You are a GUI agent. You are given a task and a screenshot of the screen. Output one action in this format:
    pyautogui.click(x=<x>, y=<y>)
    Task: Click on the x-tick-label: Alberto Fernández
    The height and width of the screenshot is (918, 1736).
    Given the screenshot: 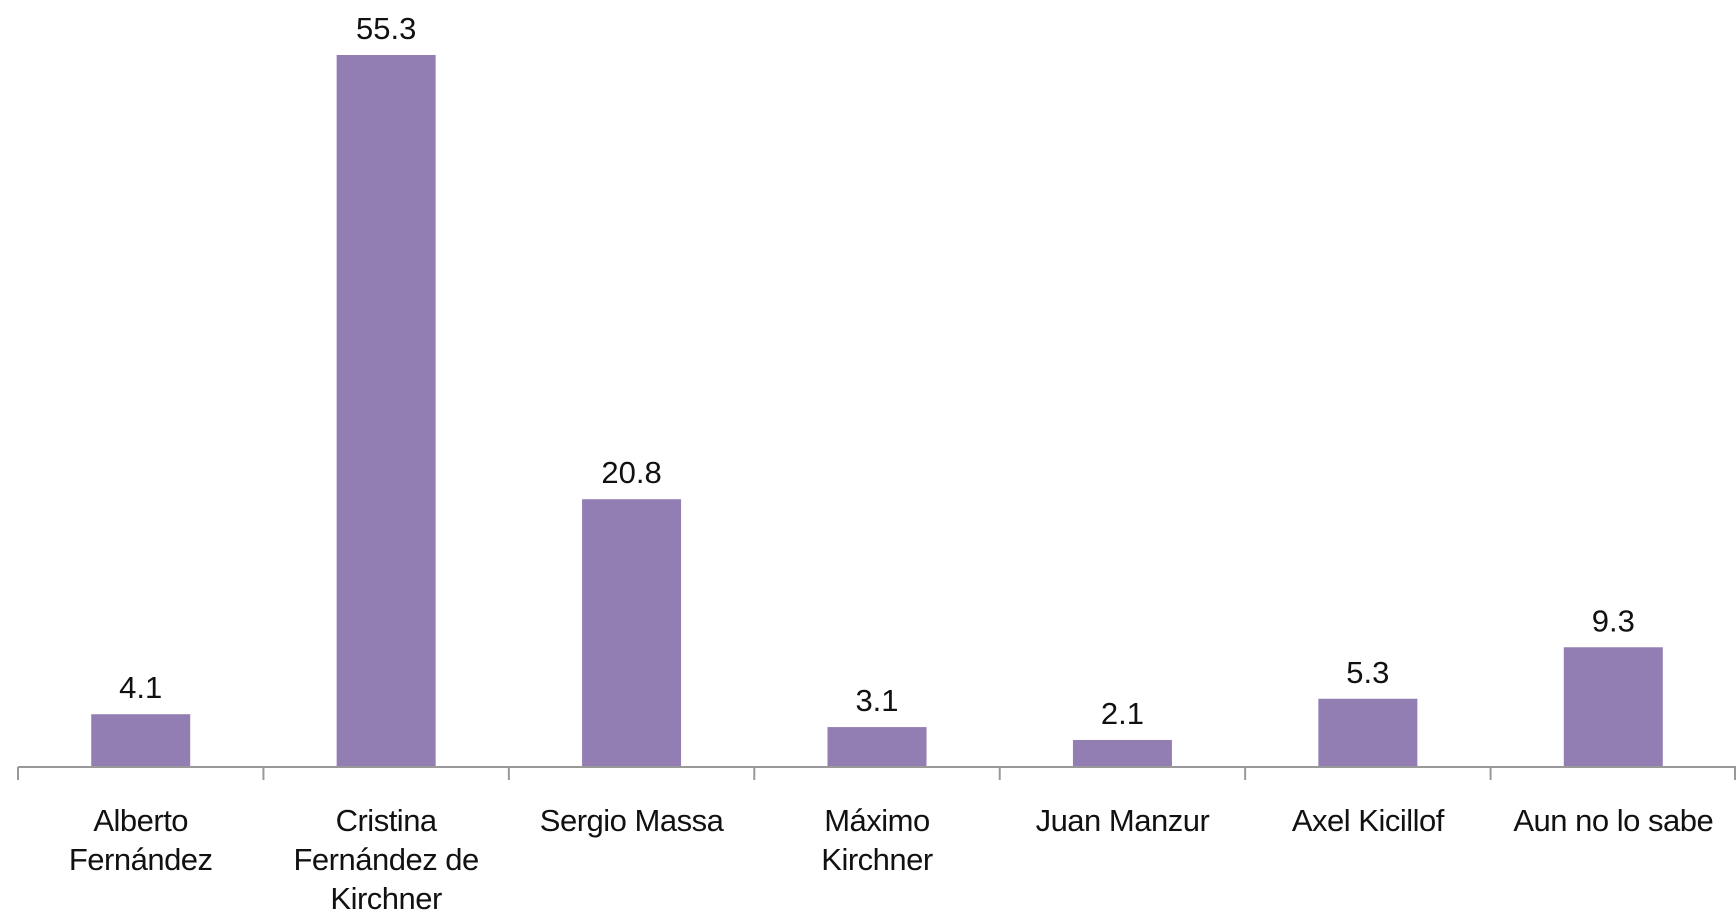 What is the action you would take?
    pyautogui.click(x=140, y=840)
    